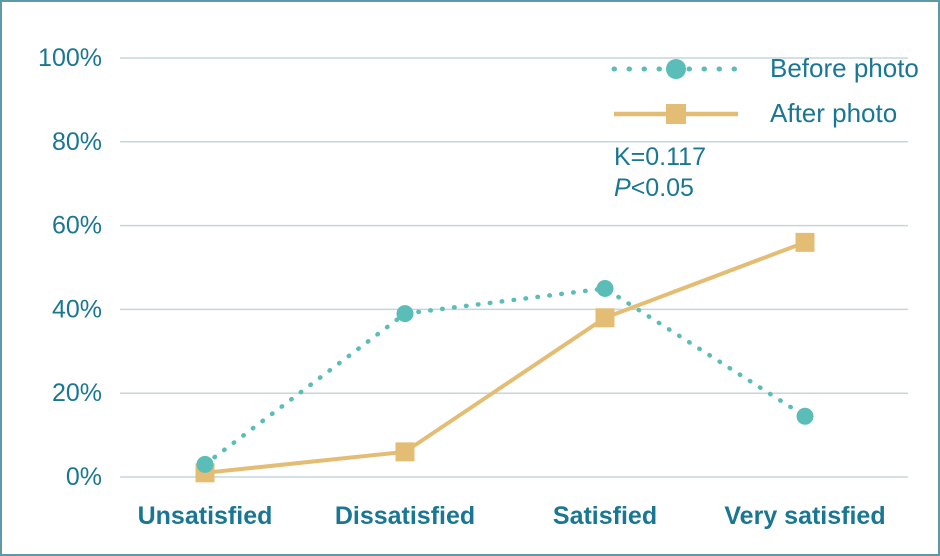 This screenshot has height=556, width=940. I want to click on legend-item-after-photo: After photo, so click(764, 113).